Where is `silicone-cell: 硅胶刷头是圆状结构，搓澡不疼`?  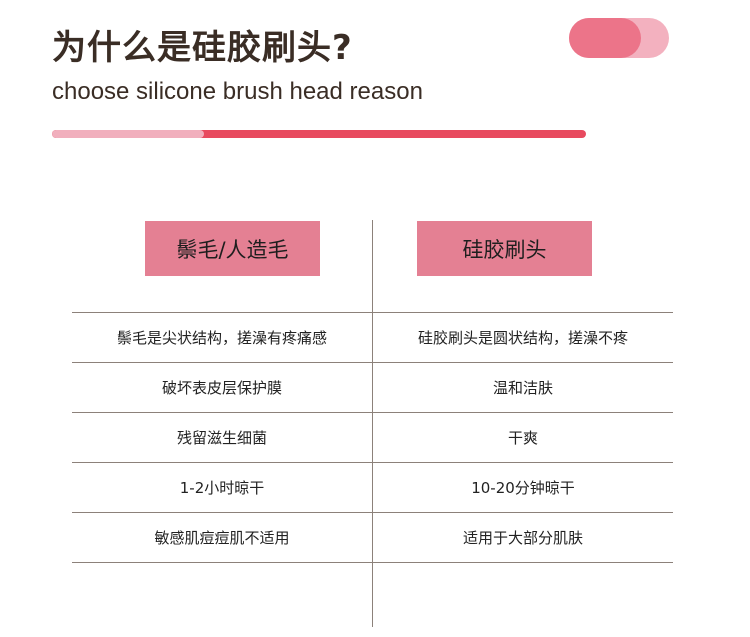
silicone-cell: 硅胶刷头是圆状结构，搓澡不疼 is located at coordinates (522, 338).